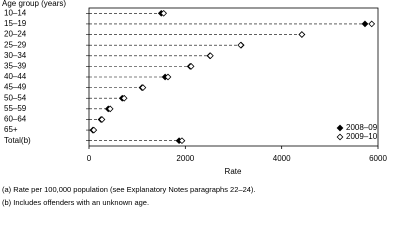 This screenshot has height=240, width=397. Describe the element at coordinates (15, 97) in the screenshot. I see `y-tick-label: 50–54` at that location.